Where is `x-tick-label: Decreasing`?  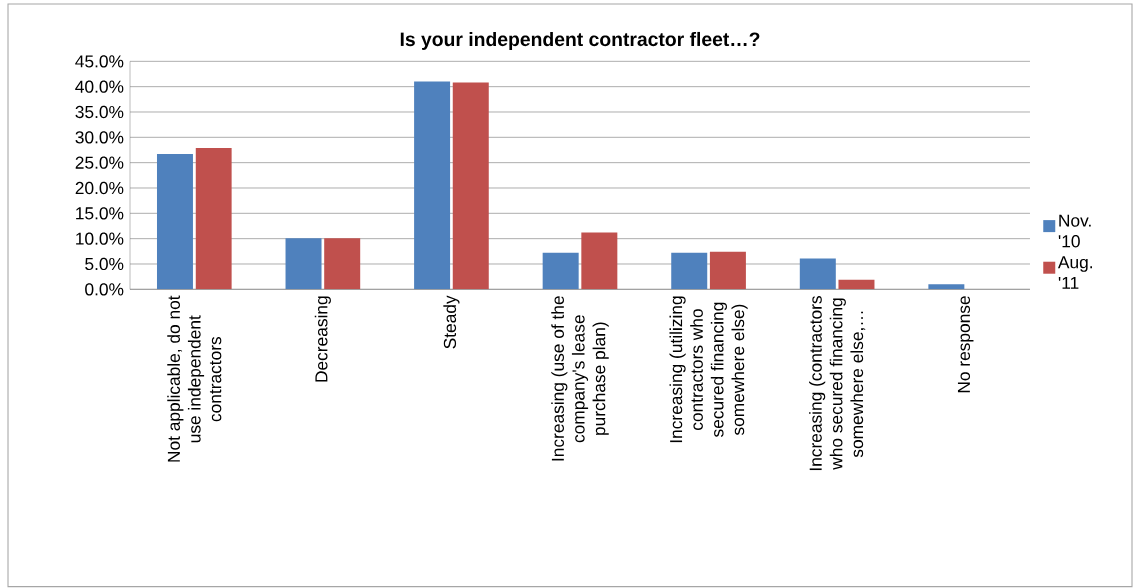
x-tick-label: Decreasing is located at coordinates (322, 339).